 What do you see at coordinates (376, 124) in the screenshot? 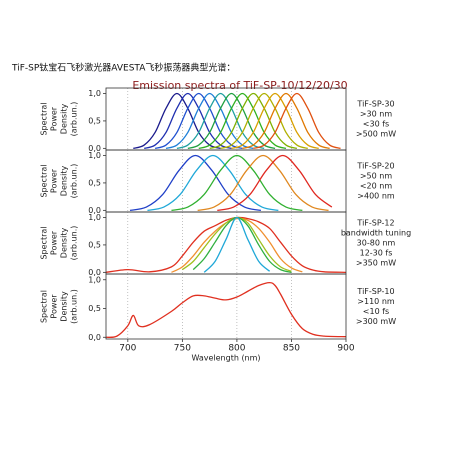
I see `model-annotation: <30 fs` at bounding box center [376, 124].